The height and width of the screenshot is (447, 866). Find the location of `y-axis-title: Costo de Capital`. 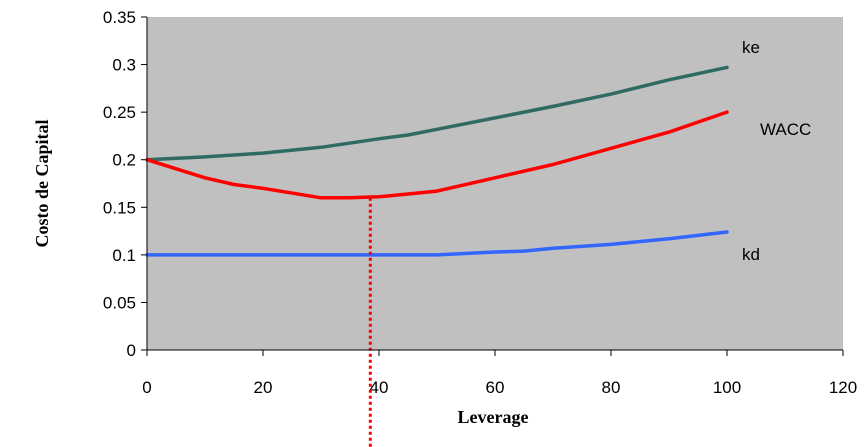

y-axis-title: Costo de Capital is located at coordinates (42, 183).